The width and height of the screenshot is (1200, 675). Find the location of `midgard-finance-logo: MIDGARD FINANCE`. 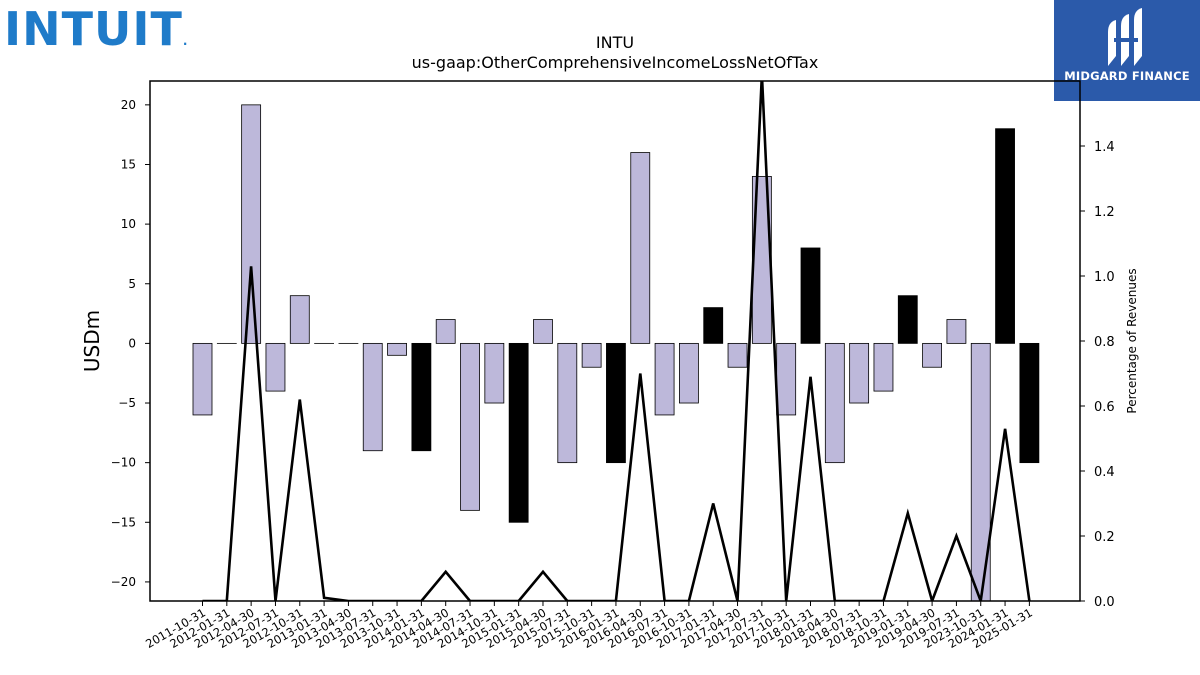

midgard-finance-logo: MIDGARD FINANCE is located at coordinates (1127, 50).